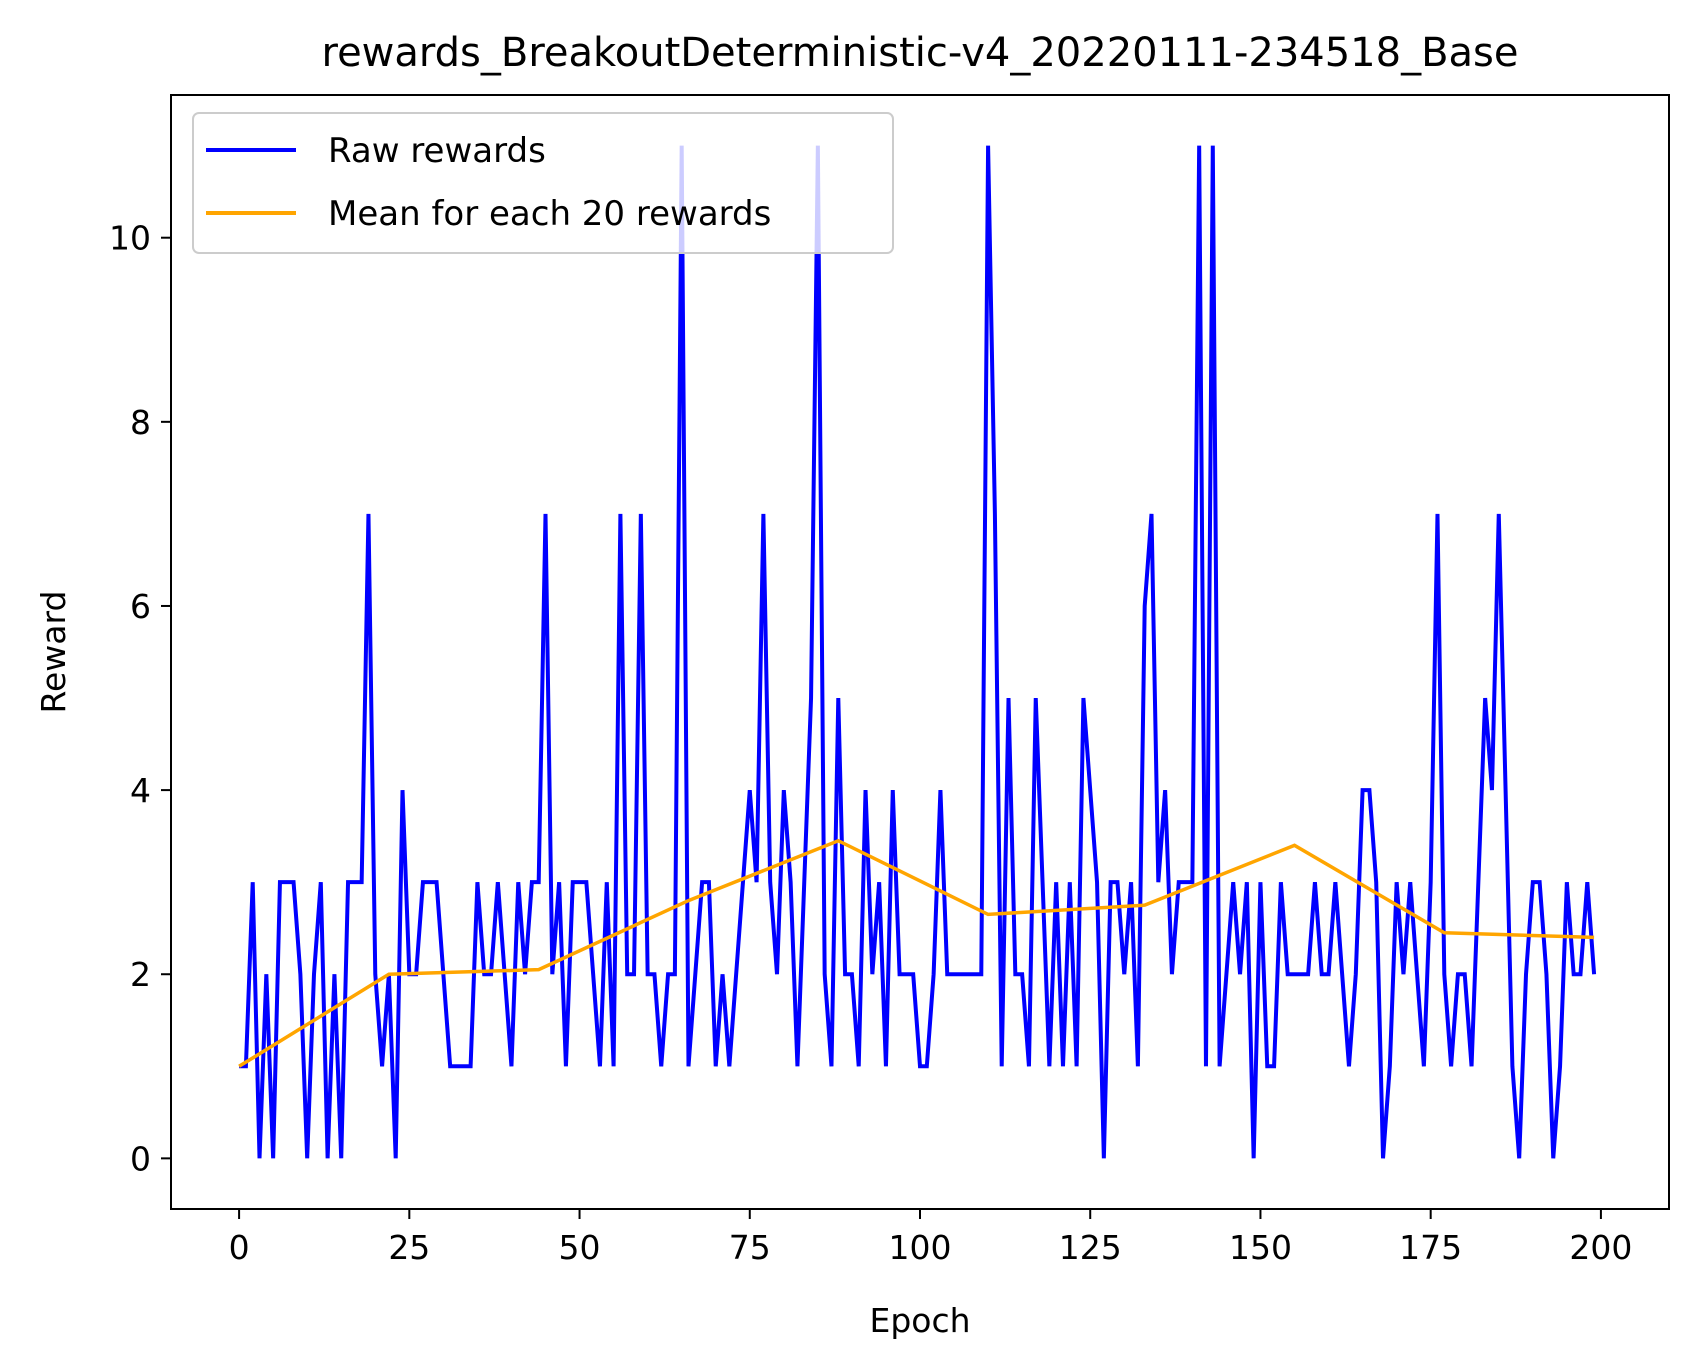 This screenshot has height=1361, width=1693. What do you see at coordinates (1260, 1247) in the screenshot?
I see `x-tick-label: 150` at bounding box center [1260, 1247].